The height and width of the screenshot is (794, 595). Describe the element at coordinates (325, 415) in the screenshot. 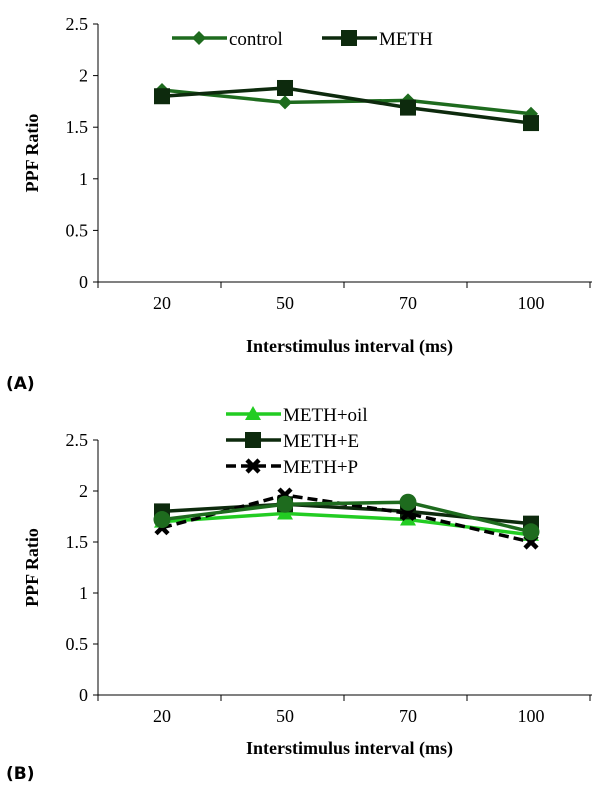

I see `legend-label: METH+oil` at that location.